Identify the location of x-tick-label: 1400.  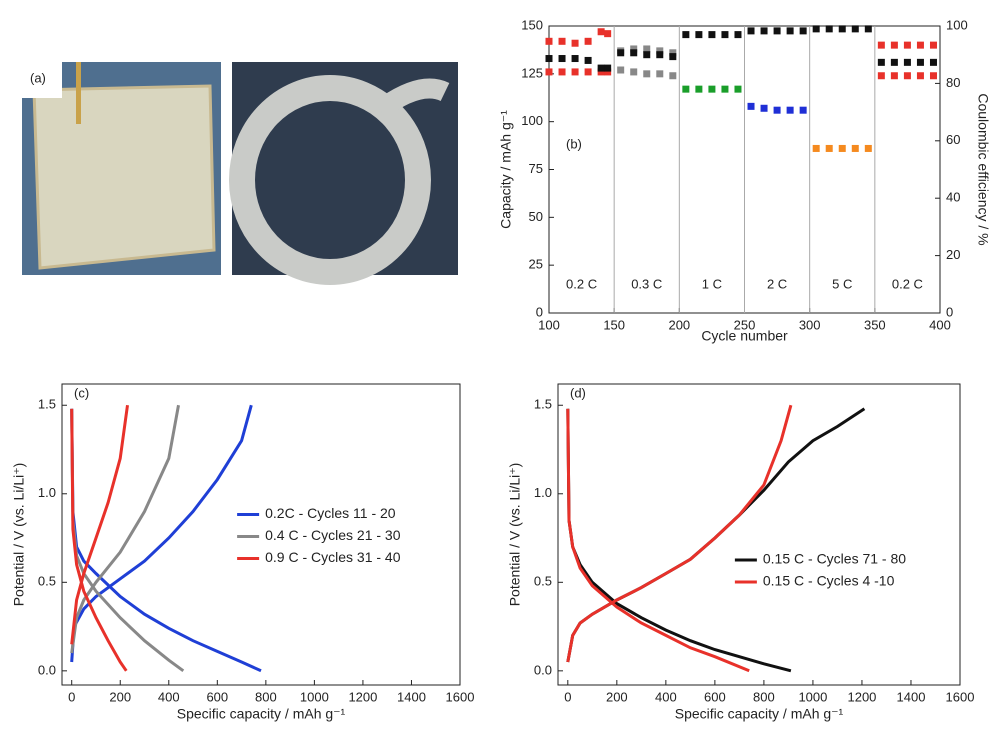
(911, 696).